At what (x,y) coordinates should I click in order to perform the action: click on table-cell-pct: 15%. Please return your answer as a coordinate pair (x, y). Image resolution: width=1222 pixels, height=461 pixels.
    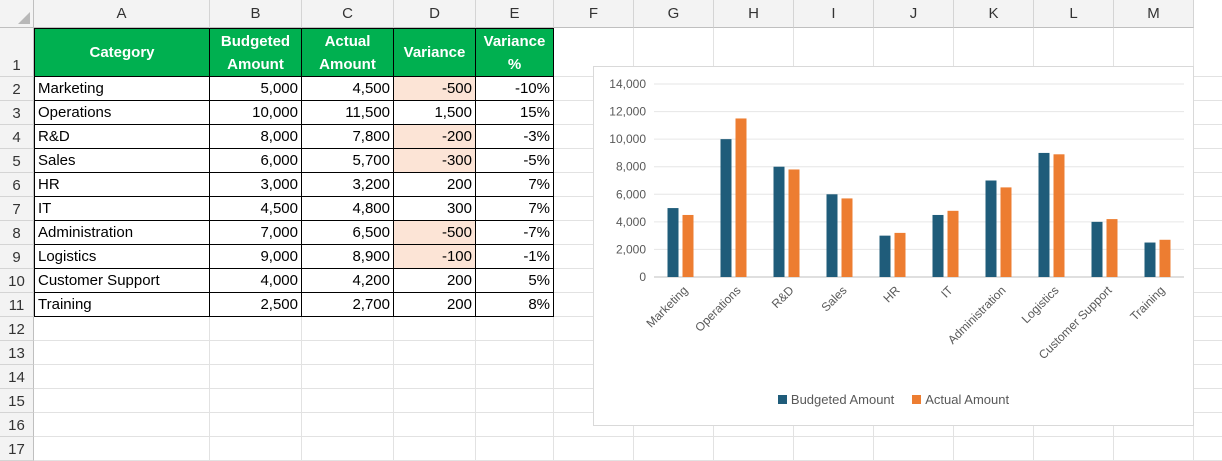
    Looking at the image, I should click on (515, 113).